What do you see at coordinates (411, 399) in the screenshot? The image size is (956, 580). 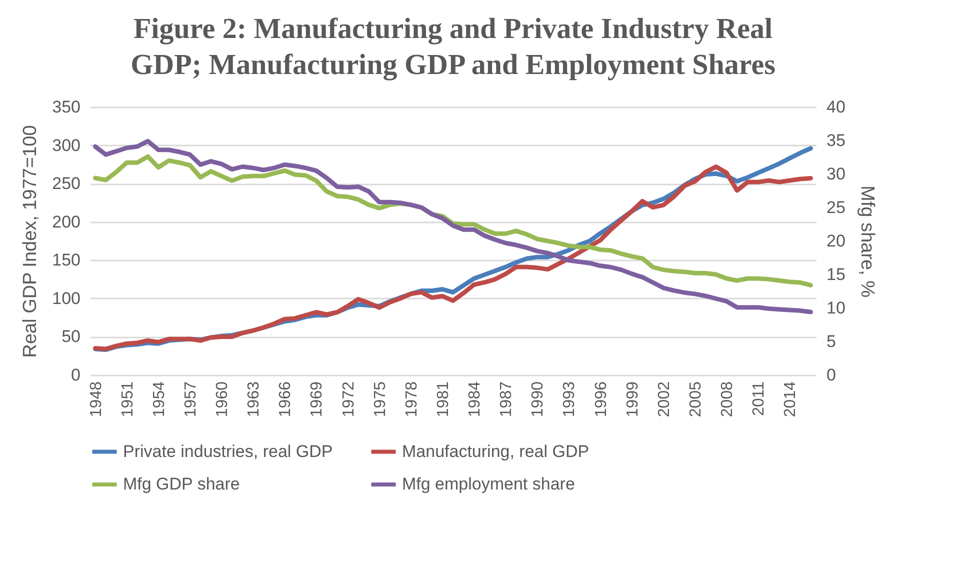 I see `x-tick-label: 1978` at bounding box center [411, 399].